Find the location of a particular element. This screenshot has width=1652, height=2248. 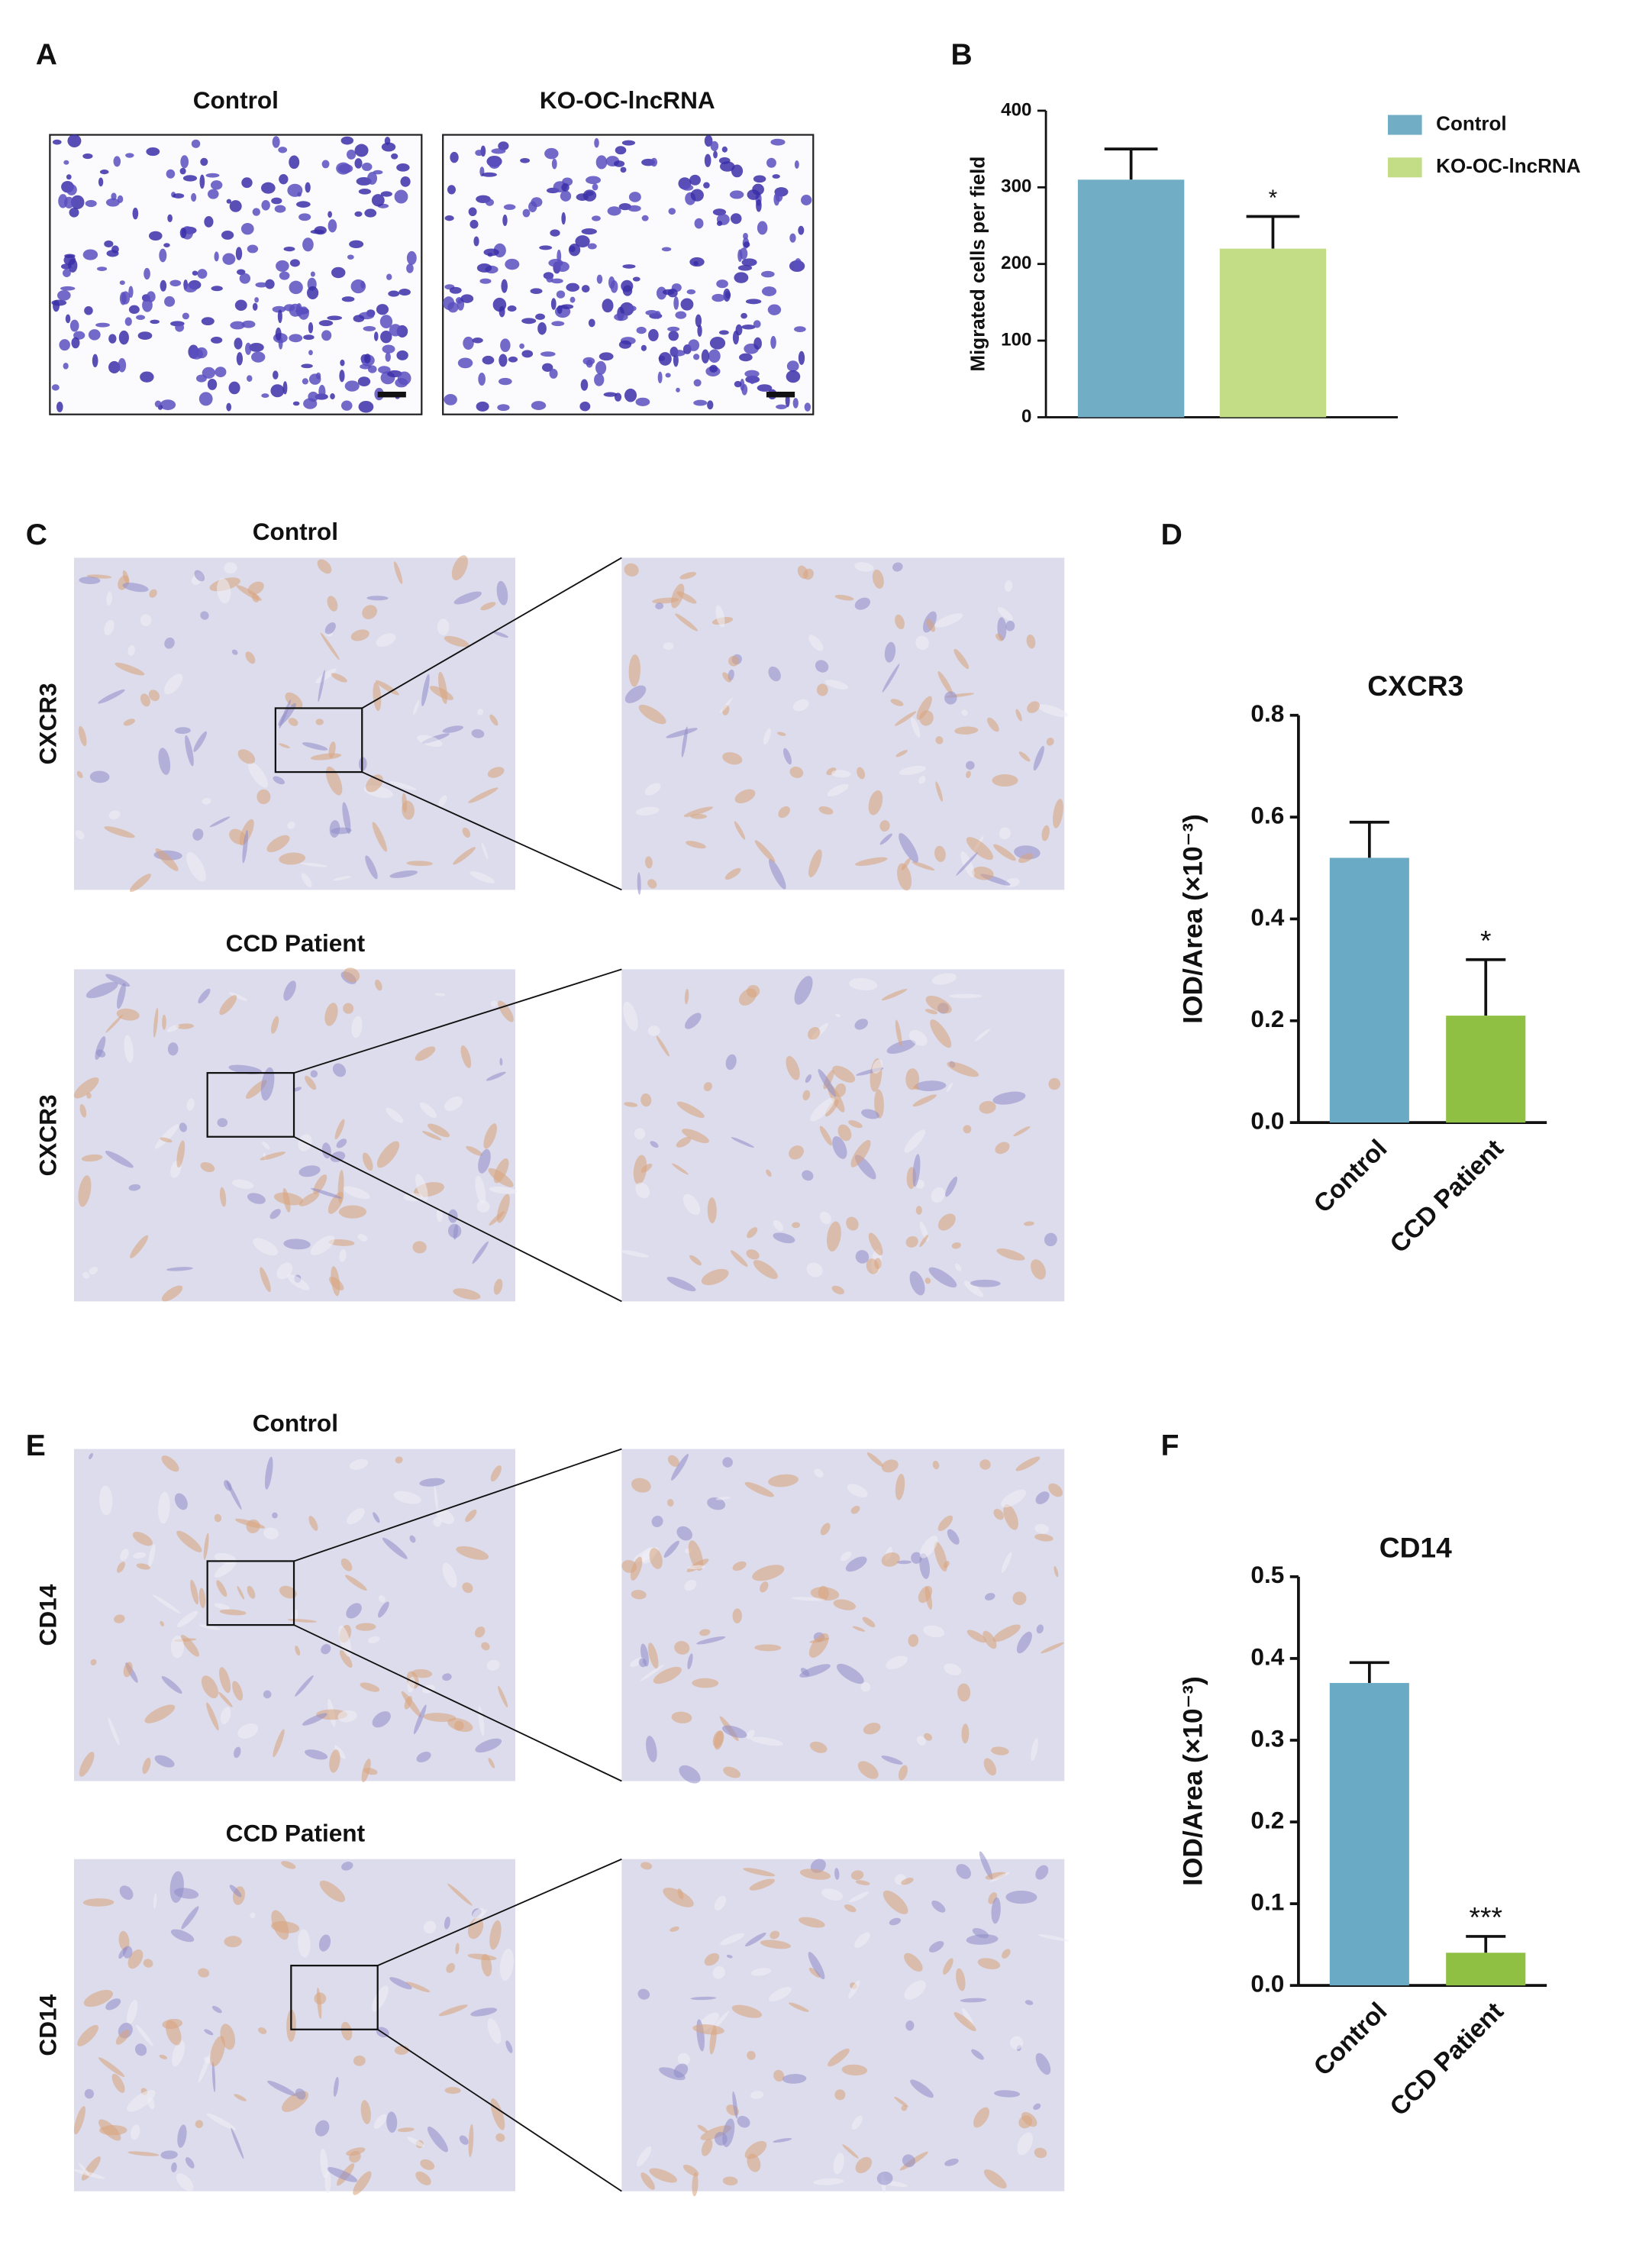

chart-title: CXCR3 is located at coordinates (1415, 686).